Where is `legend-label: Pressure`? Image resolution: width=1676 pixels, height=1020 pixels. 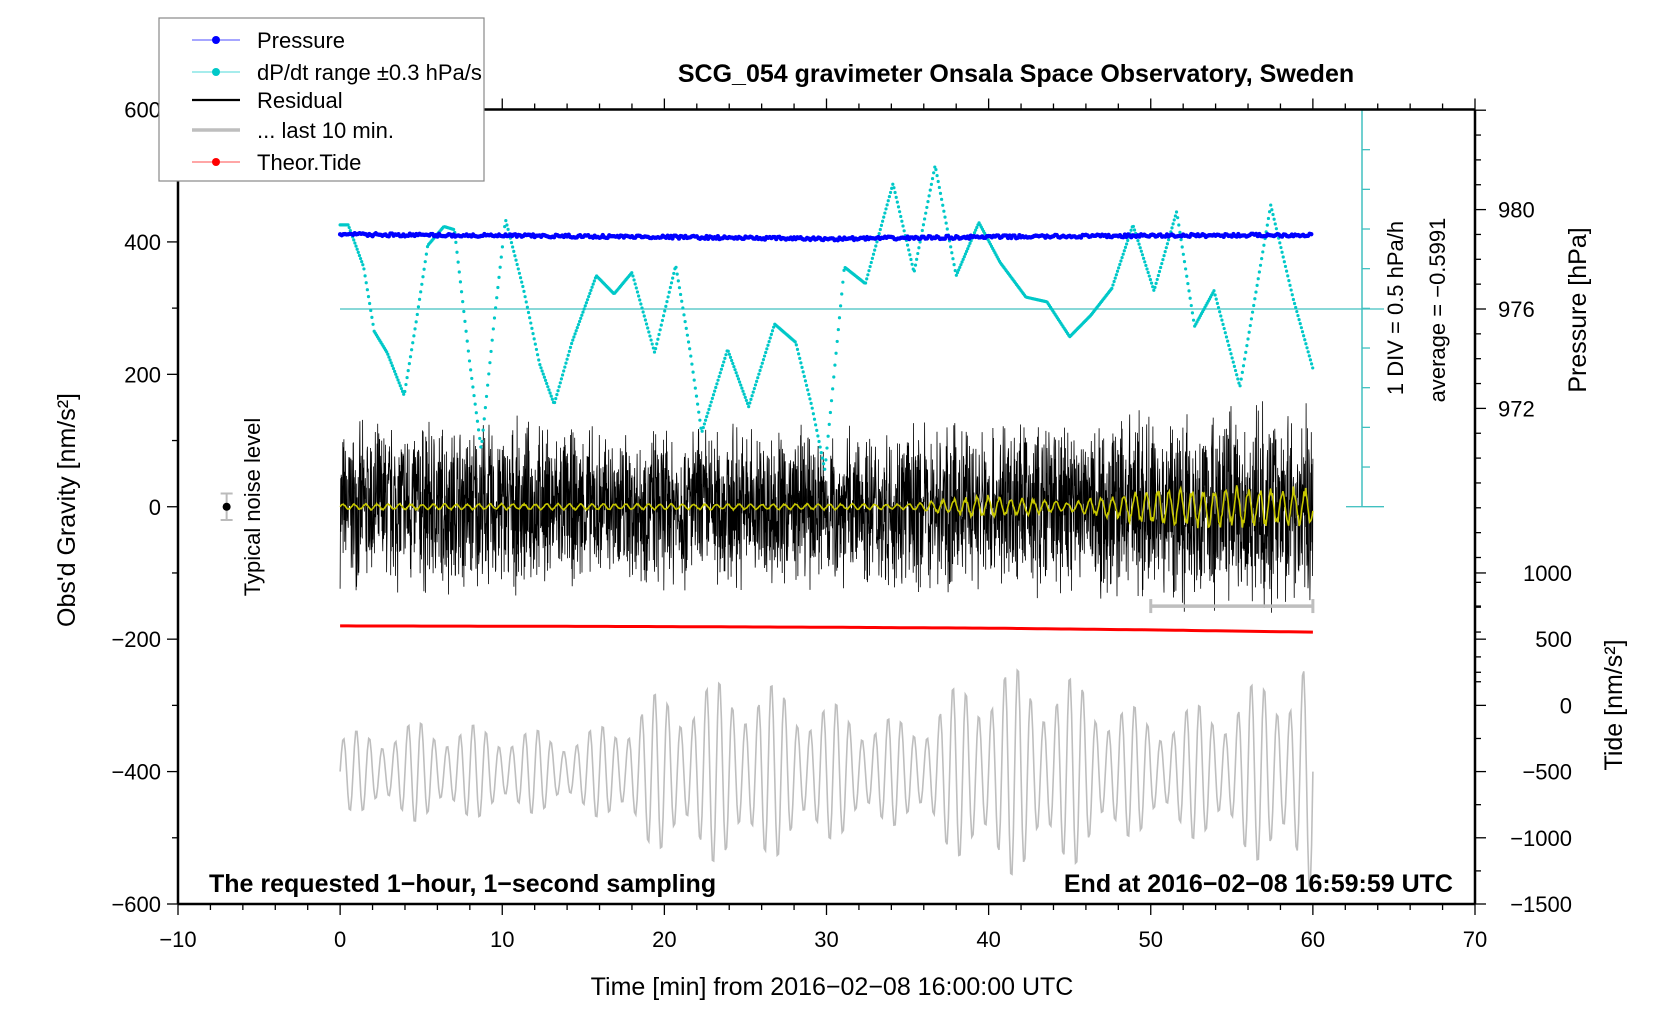 legend-label: Pressure is located at coordinates (301, 40).